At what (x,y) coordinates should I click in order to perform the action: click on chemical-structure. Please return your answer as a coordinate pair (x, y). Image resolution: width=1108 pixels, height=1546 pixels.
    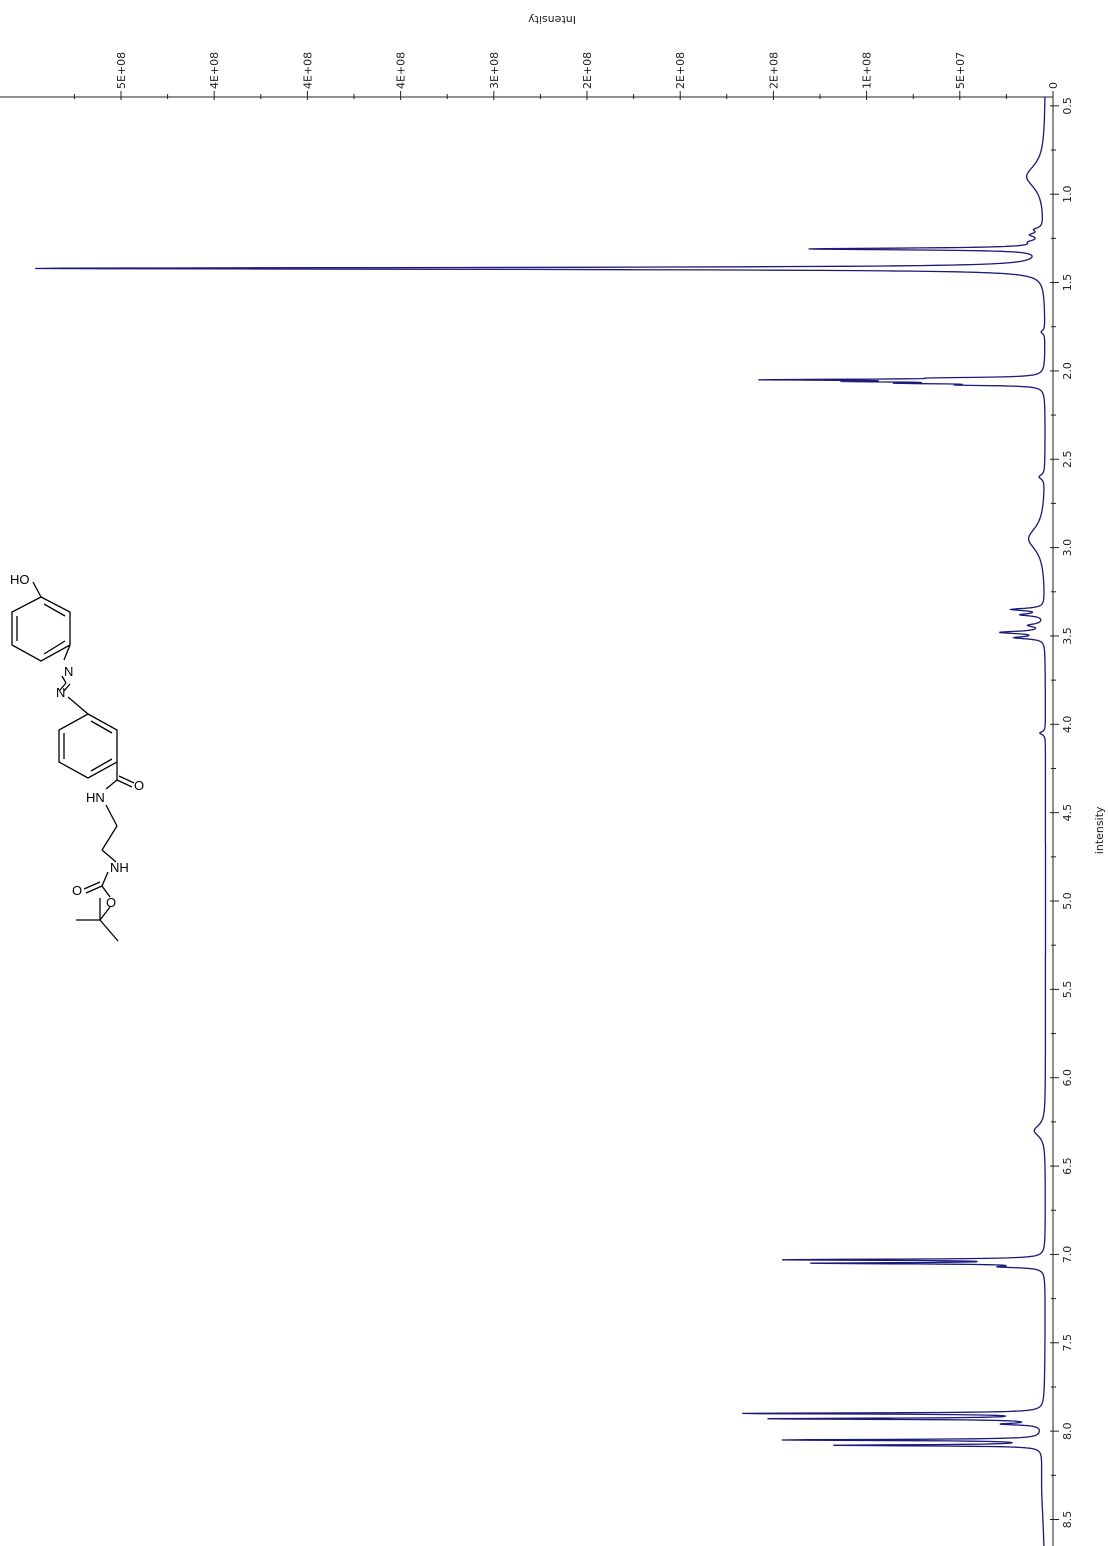
    Looking at the image, I should click on (73, 761).